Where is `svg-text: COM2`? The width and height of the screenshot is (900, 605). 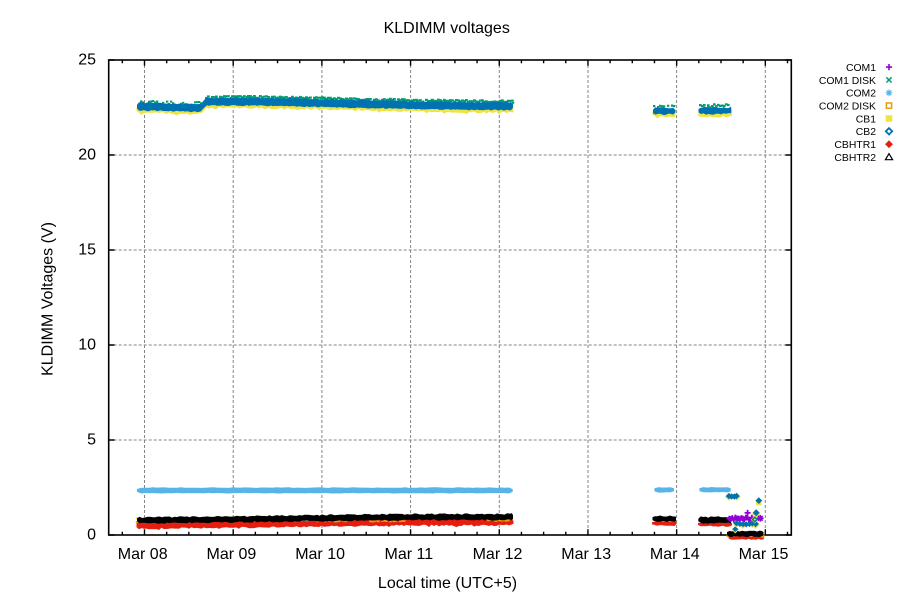
svg-text: COM2 is located at coordinates (861, 94).